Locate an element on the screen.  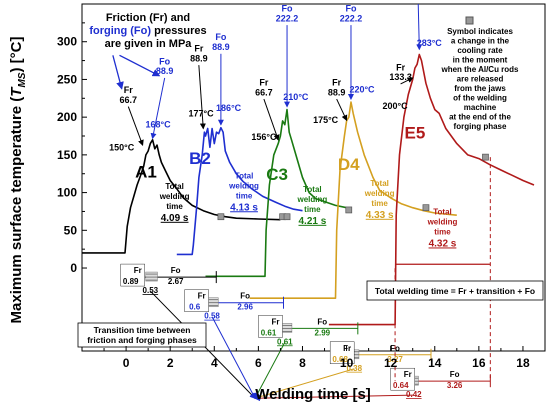
x-tick-label: 10 is located at coordinates (347, 363).